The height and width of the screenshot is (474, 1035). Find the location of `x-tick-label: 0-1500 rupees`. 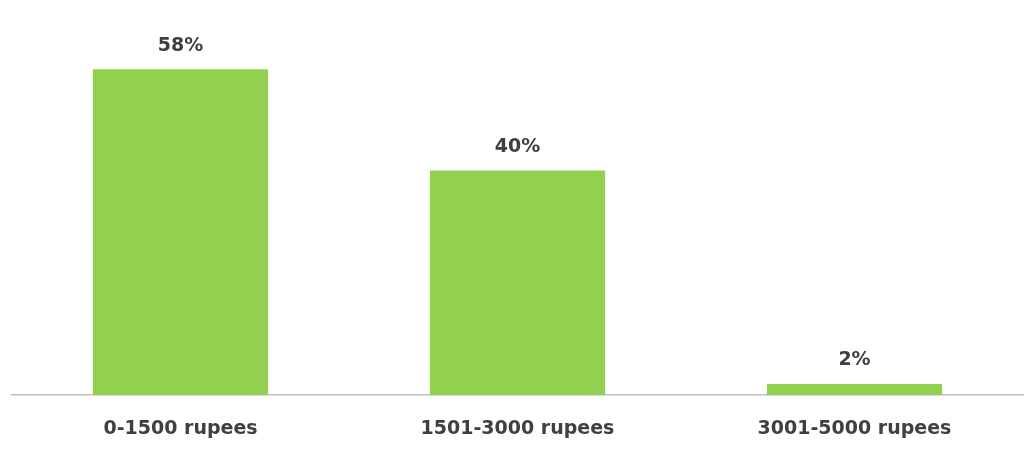

x-tick-label: 0-1500 rupees is located at coordinates (180, 426).